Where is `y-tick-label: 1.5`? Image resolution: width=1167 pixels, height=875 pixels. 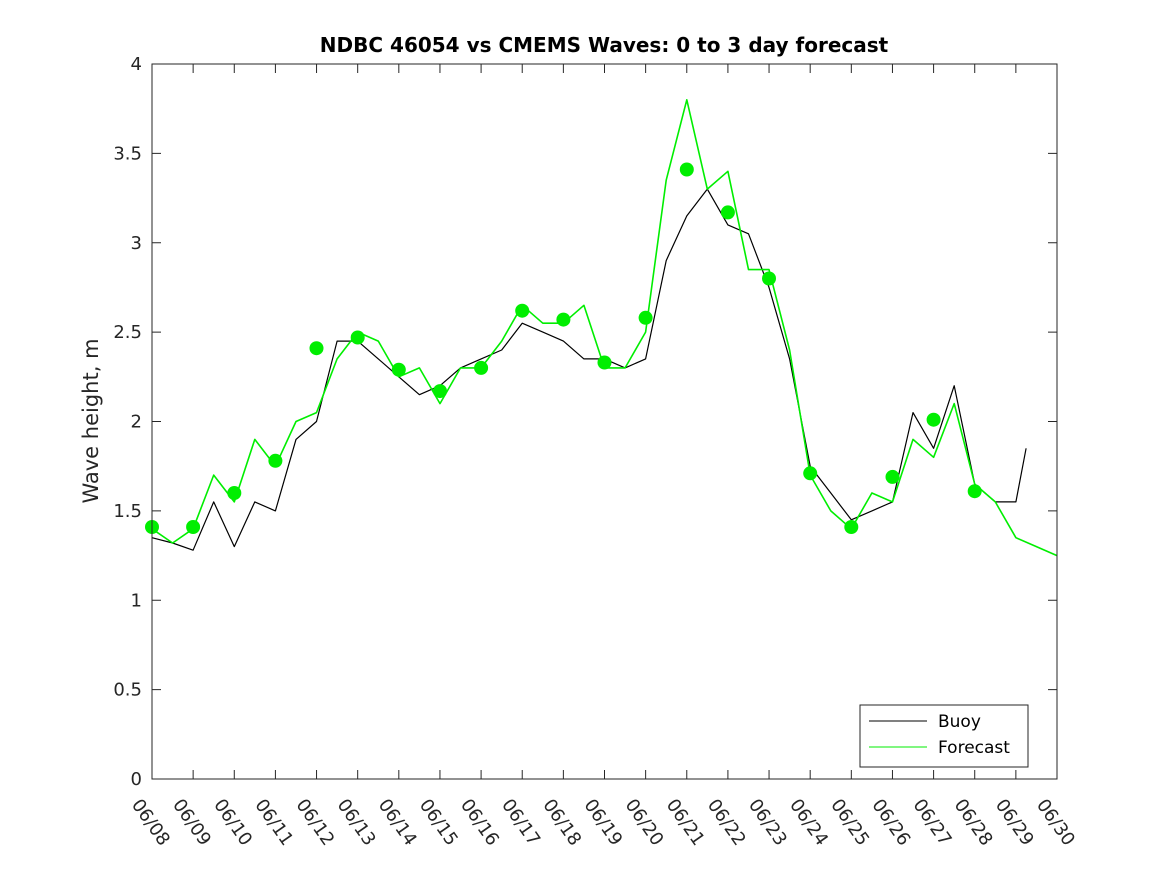 y-tick-label: 1.5 is located at coordinates (127, 511).